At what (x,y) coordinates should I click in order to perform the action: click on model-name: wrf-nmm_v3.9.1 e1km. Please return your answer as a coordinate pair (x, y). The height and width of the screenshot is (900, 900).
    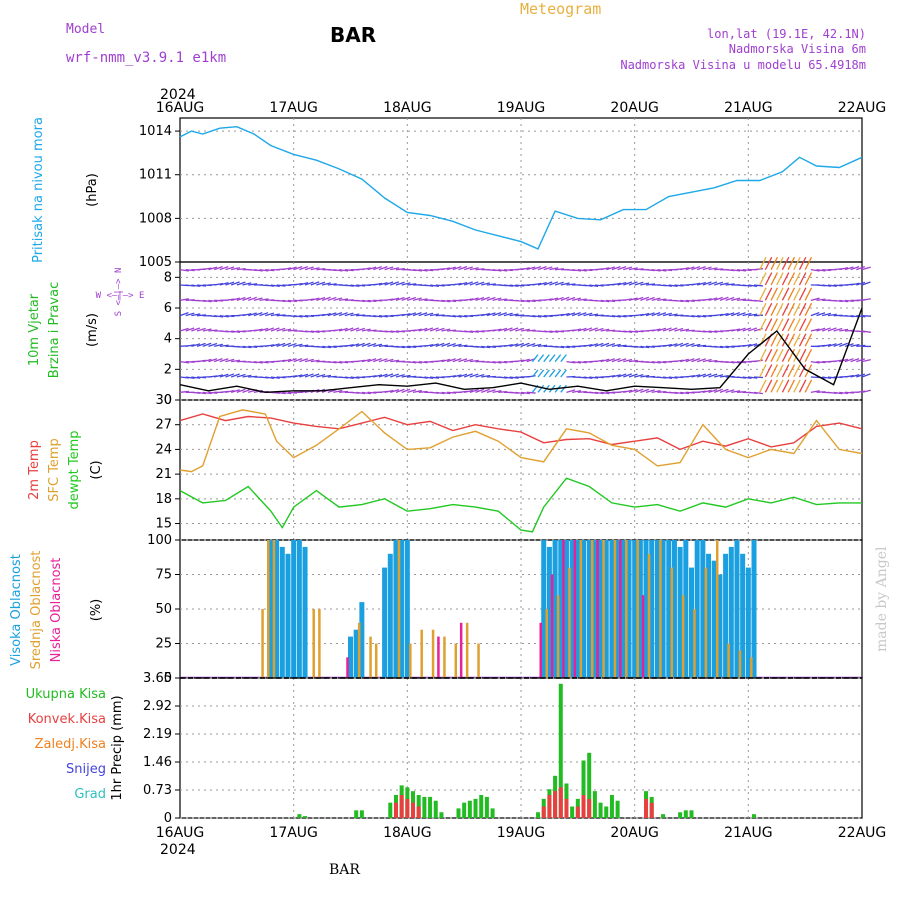
    Looking at the image, I should click on (146, 58).